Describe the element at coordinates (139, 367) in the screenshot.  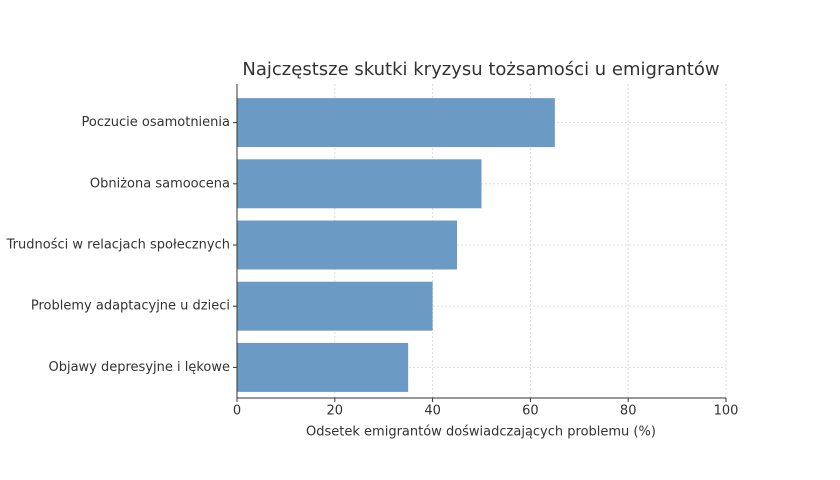
I see `y-tick-label: Objawy depresyjne i lękowe` at that location.